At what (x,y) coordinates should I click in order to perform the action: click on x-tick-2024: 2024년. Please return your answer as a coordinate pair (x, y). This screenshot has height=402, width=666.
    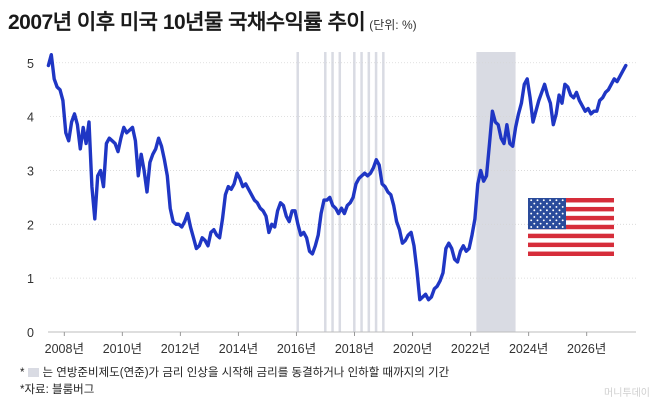
    Looking at the image, I should click on (528, 349).